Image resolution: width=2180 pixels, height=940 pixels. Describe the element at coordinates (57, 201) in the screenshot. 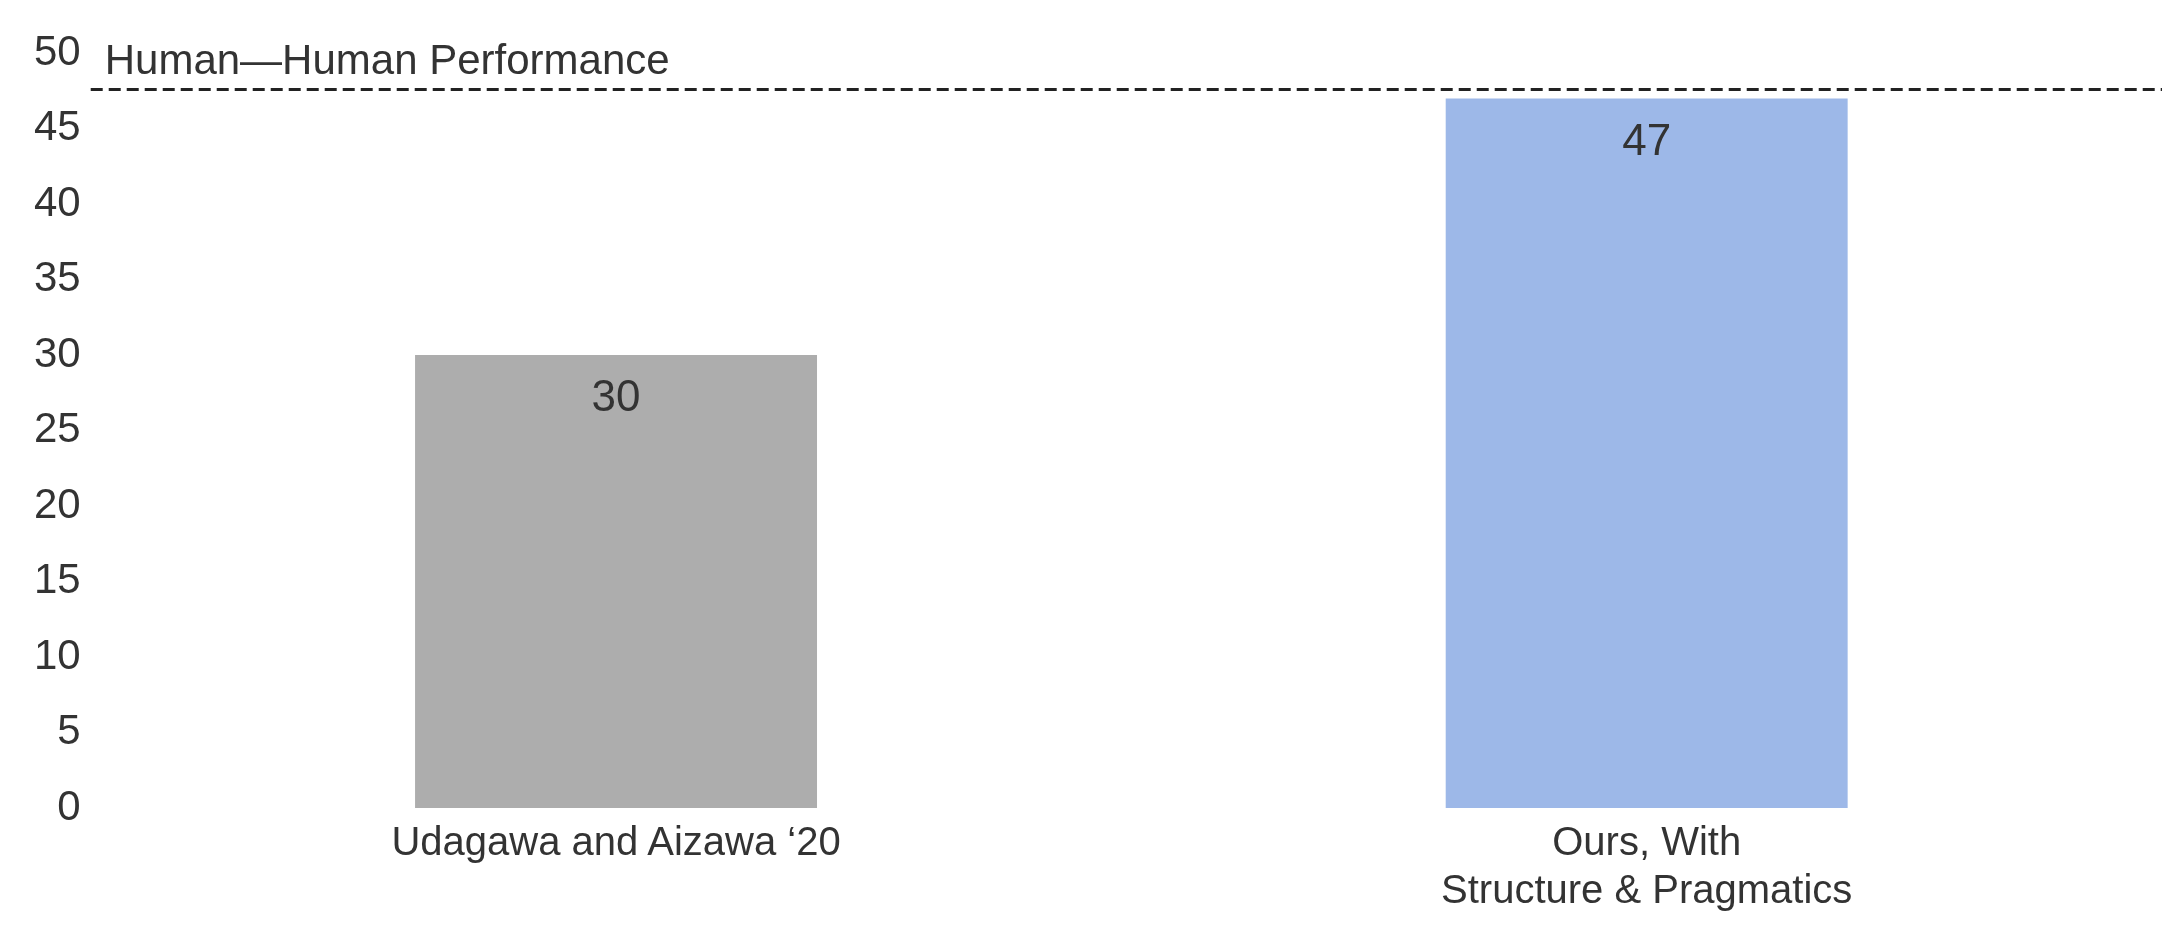

I see `y-tick-label: 40` at that location.